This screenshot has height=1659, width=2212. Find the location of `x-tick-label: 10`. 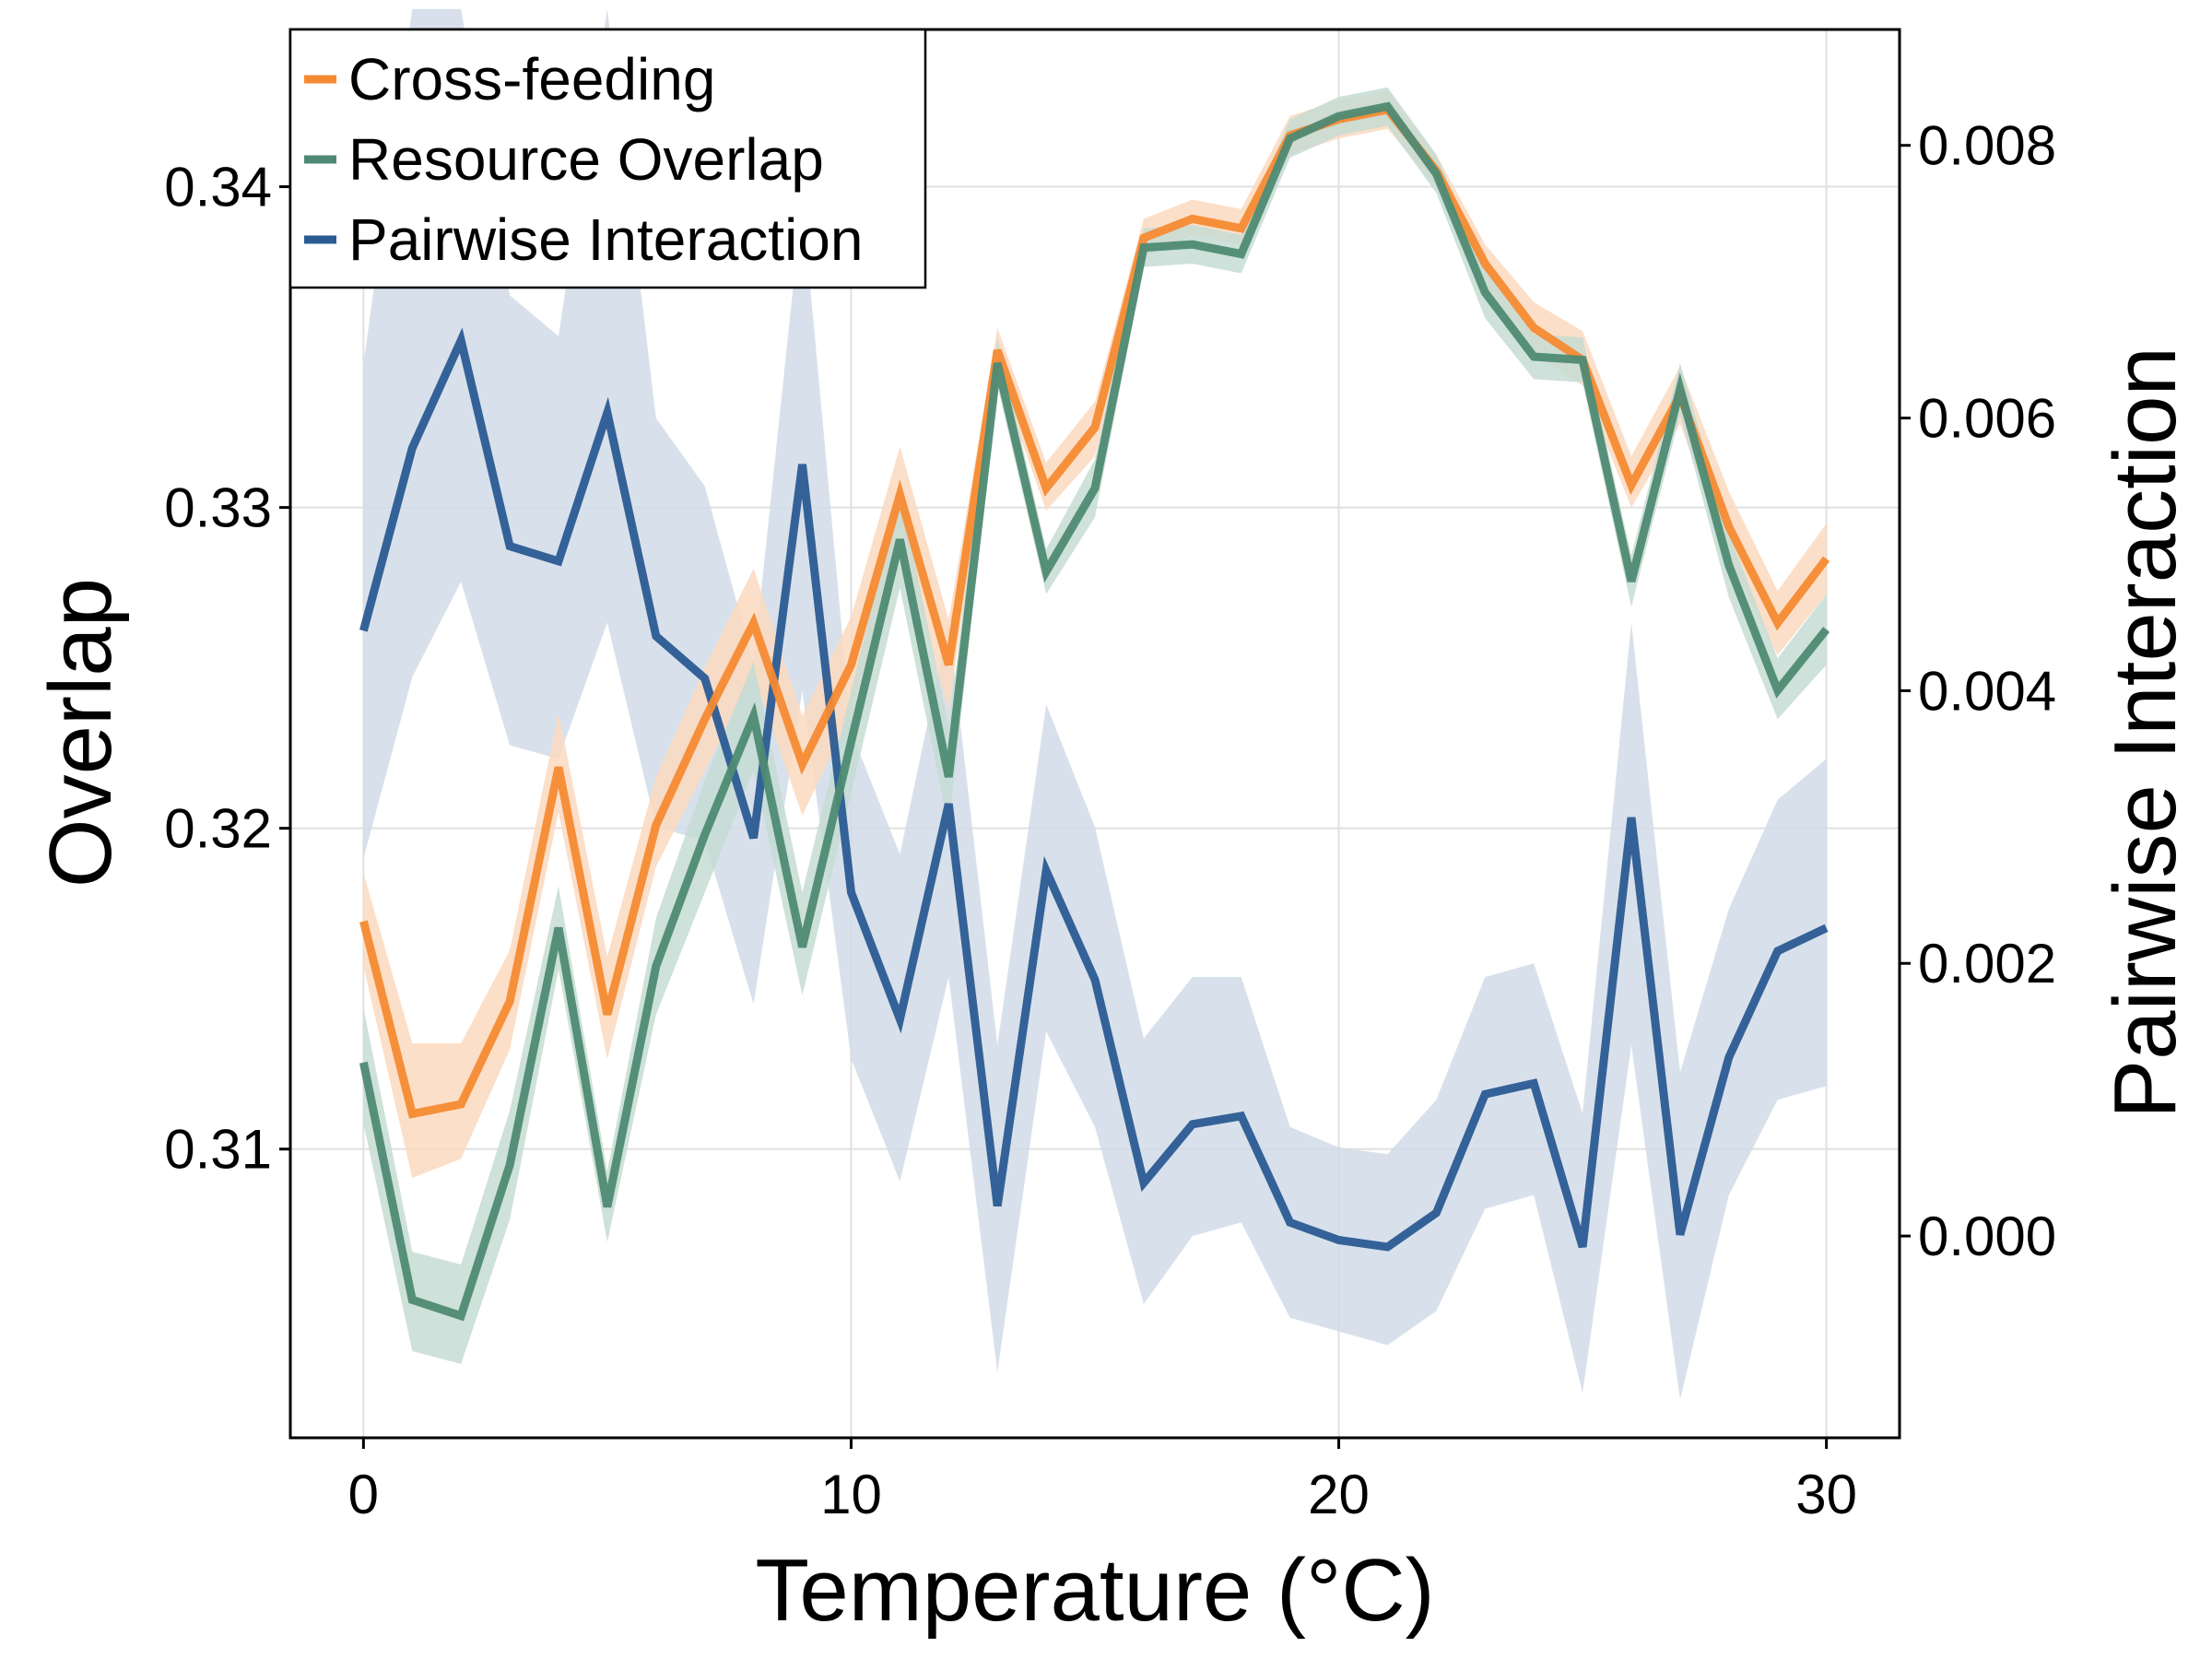

x-tick-label: 10 is located at coordinates (851, 1494).